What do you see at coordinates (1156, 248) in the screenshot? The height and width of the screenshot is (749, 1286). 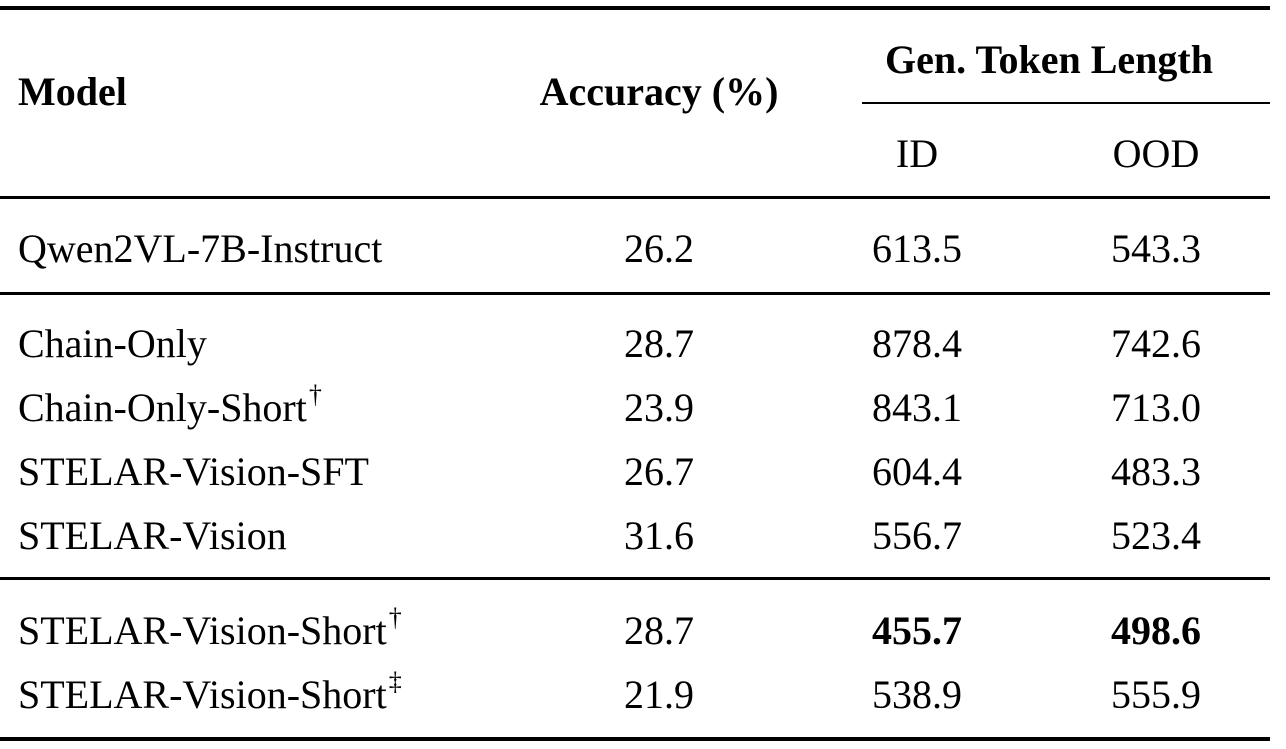 I see `row-0-ood: 543.3` at bounding box center [1156, 248].